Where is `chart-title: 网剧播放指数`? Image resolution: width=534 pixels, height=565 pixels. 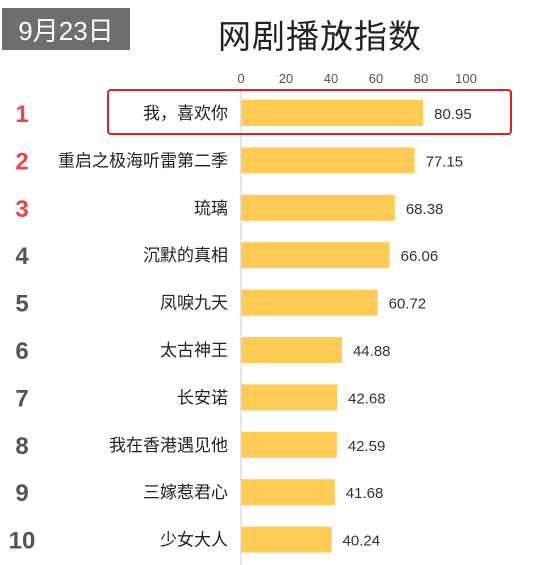 chart-title: 网剧播放指数 is located at coordinates (320, 36).